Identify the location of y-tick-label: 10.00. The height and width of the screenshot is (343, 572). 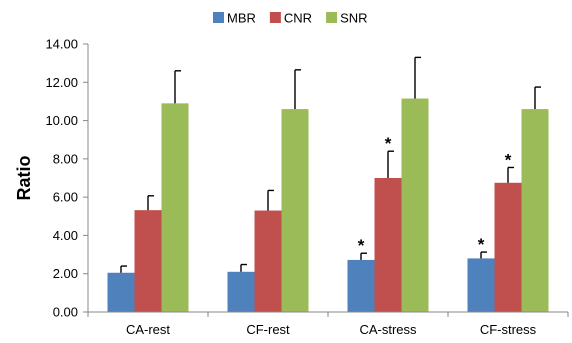
(61, 120).